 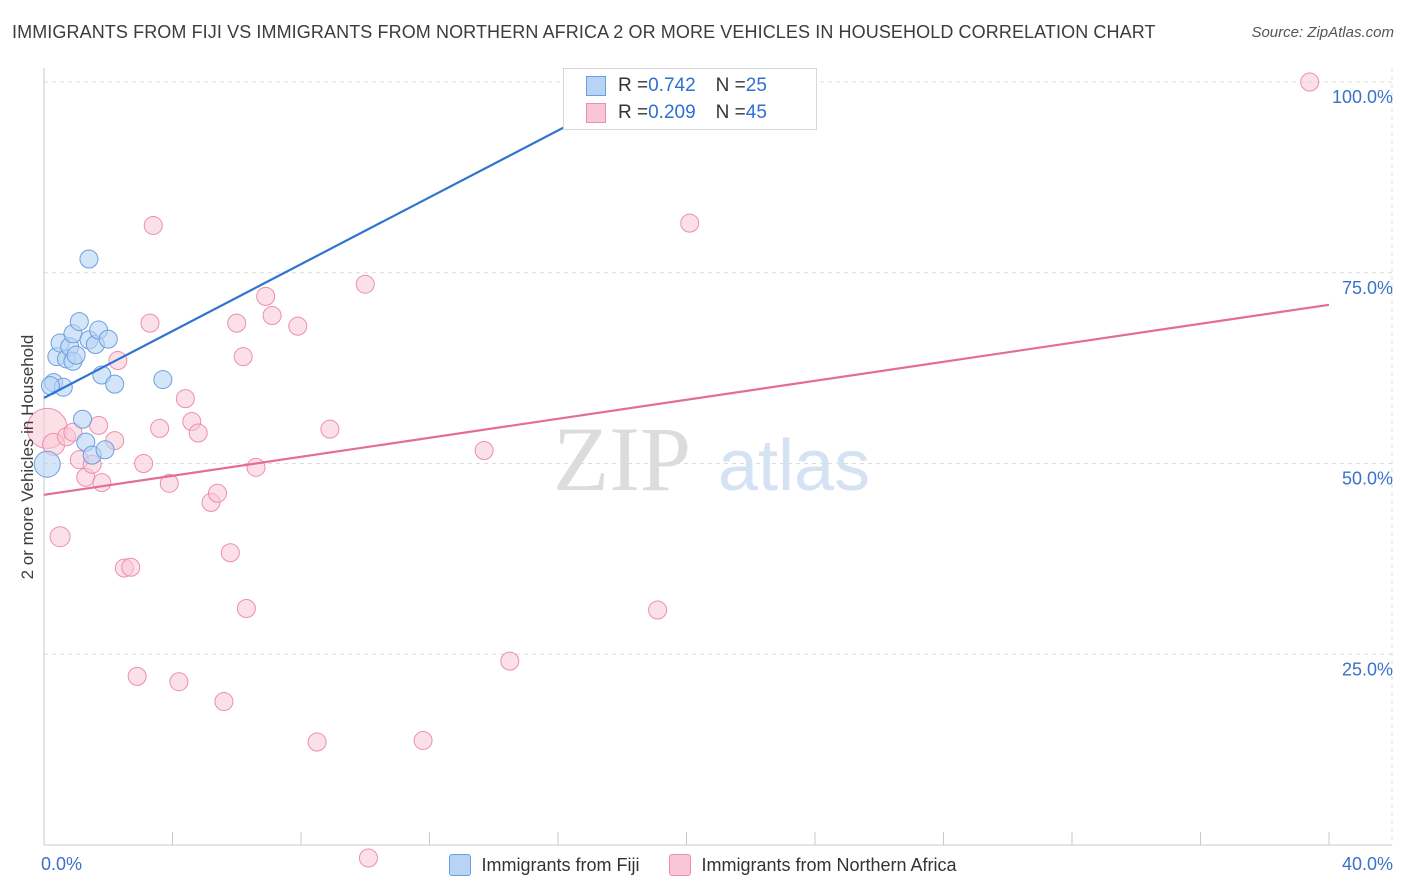 I want to click on fiji-r-value: 0.742, so click(x=672, y=85).